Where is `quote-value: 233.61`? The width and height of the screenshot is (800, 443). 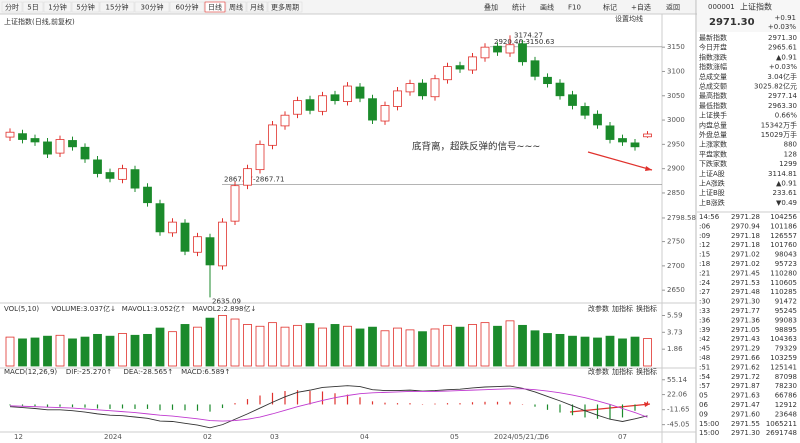 quote-value: 233.61 is located at coordinates (785, 193).